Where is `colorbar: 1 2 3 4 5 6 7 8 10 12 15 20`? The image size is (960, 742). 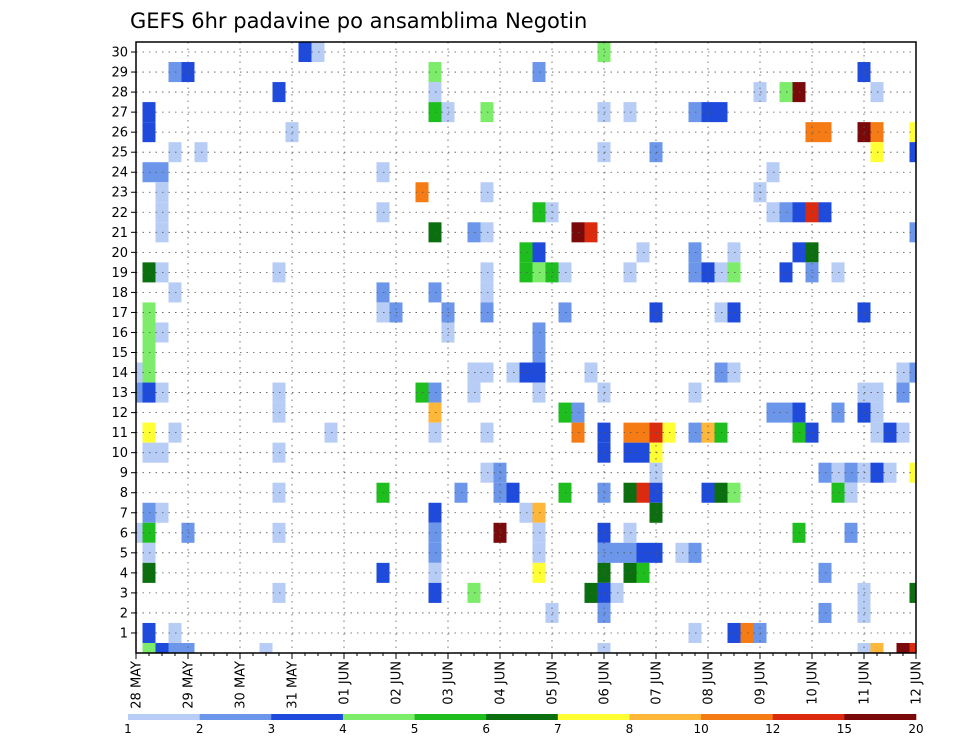 colorbar: 1 2 3 4 5 6 7 8 10 12 15 20 is located at coordinates (524, 725).